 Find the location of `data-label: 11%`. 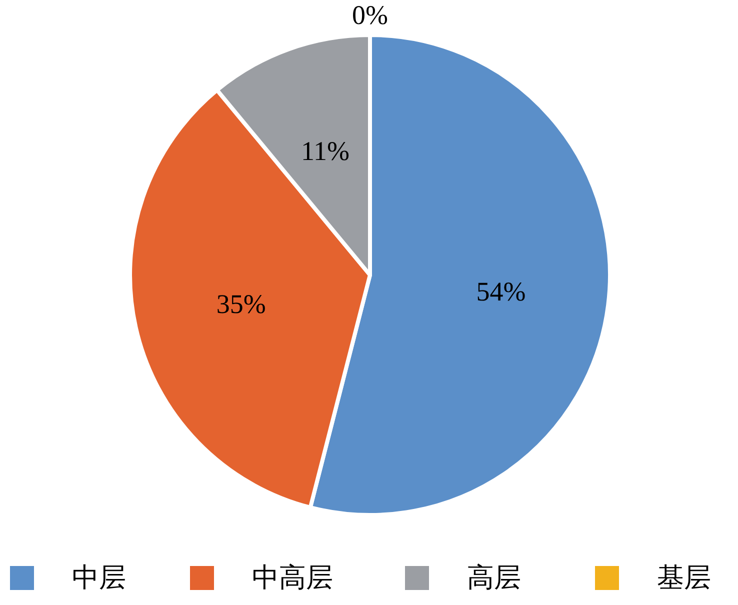

data-label: 11% is located at coordinates (325, 151).